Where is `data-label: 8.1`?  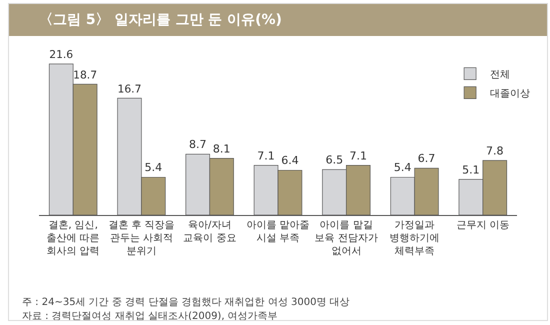 data-label: 8.1 is located at coordinates (221, 149).